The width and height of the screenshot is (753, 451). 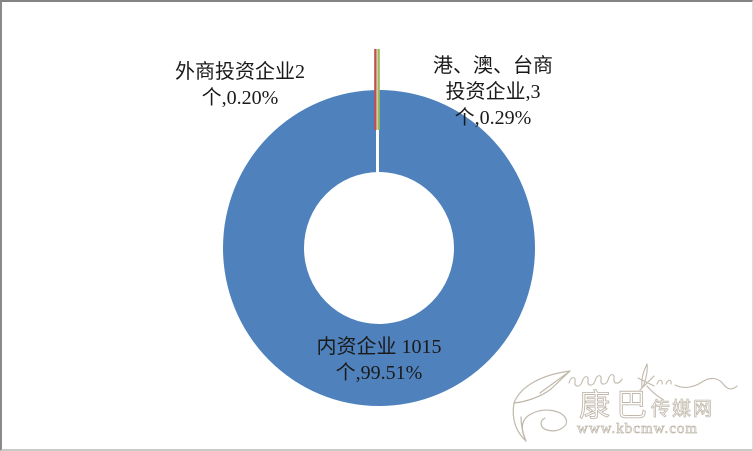 I want to click on watermark-brand: 康巴 传媒网 www.kbcmw.com, so click(x=645, y=413).